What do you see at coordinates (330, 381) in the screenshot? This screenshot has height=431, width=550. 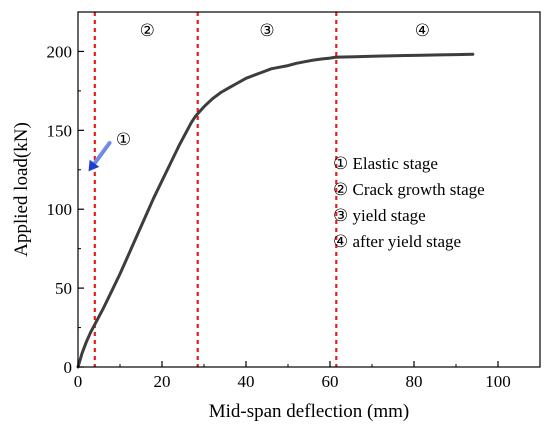 I see `x-tick-label: 60` at bounding box center [330, 381].